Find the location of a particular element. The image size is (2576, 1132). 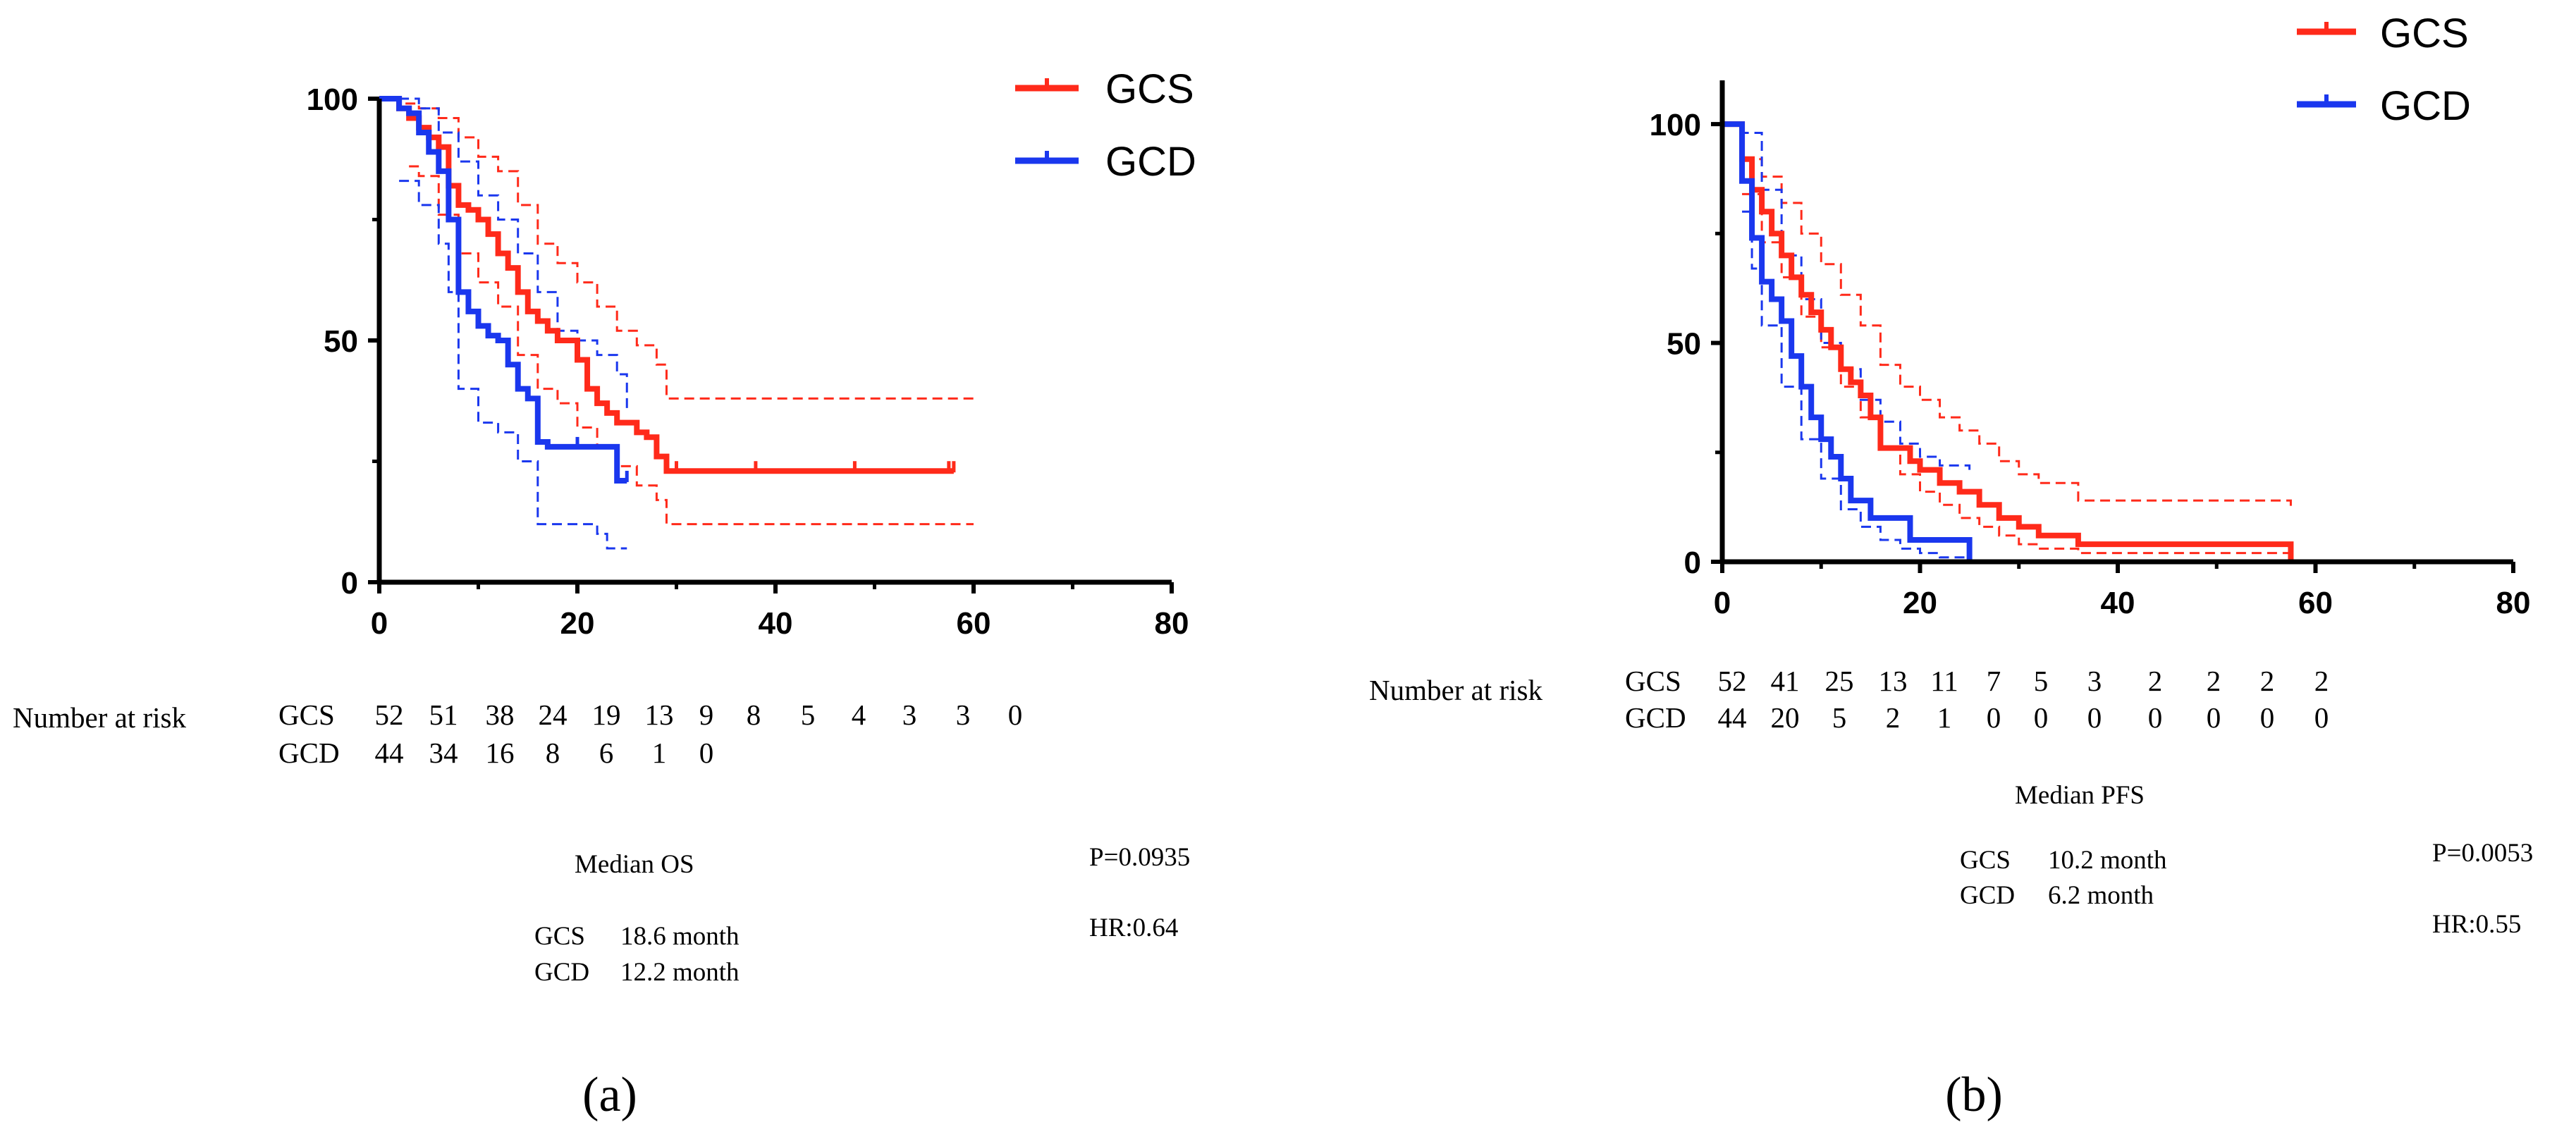

panel-b-x-tick-label-0: 0 is located at coordinates (1722, 603).